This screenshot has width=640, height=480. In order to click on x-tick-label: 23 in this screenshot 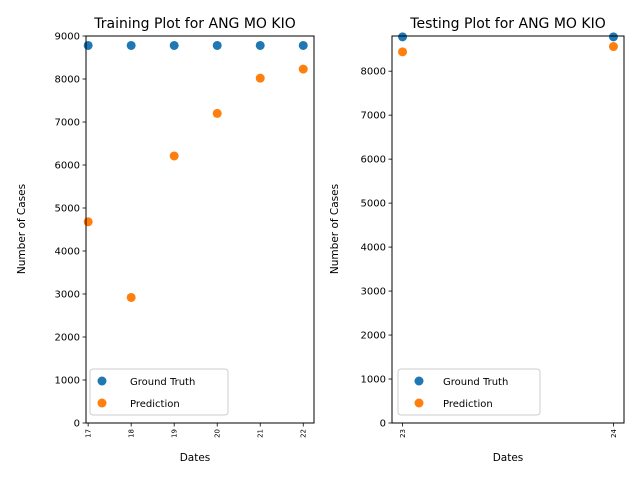, I will do `click(403, 433)`.